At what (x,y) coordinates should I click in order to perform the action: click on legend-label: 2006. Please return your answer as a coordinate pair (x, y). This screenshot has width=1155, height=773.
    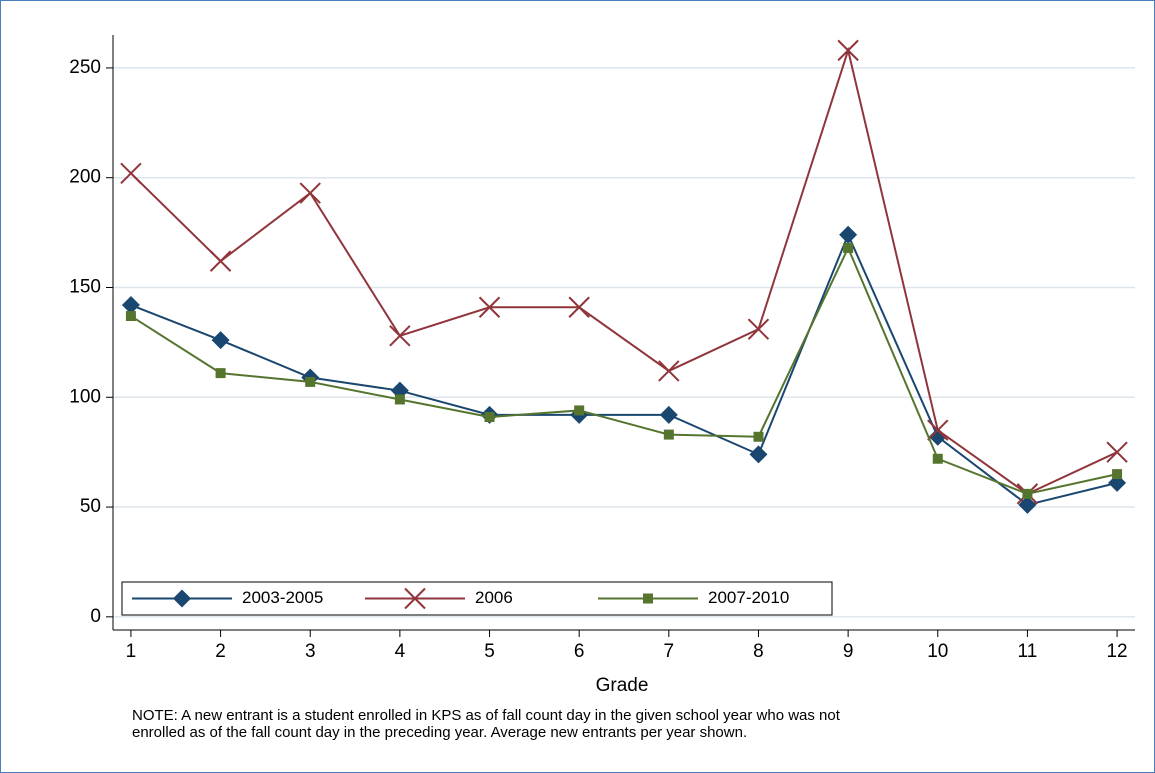
    Looking at the image, I should click on (494, 597).